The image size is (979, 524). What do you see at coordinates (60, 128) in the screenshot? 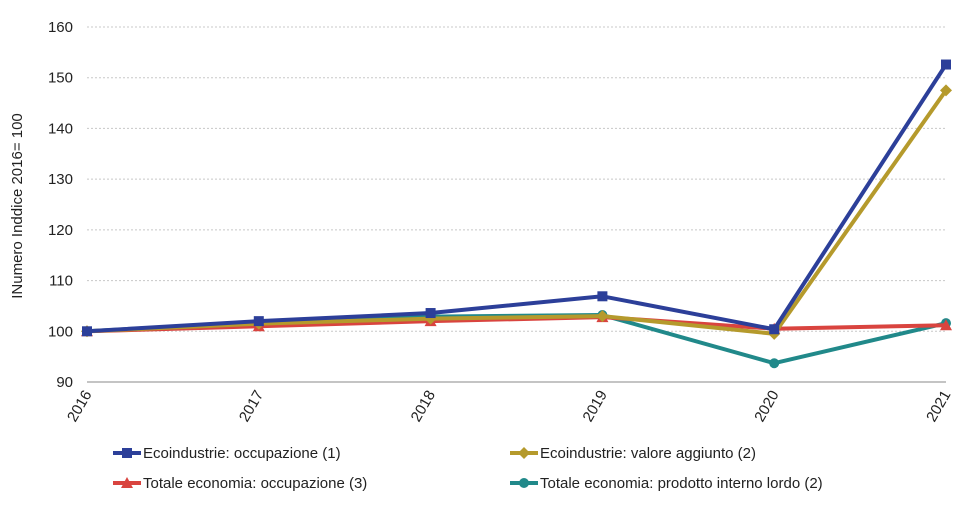
I see `y-tick-label: 140` at bounding box center [60, 128].